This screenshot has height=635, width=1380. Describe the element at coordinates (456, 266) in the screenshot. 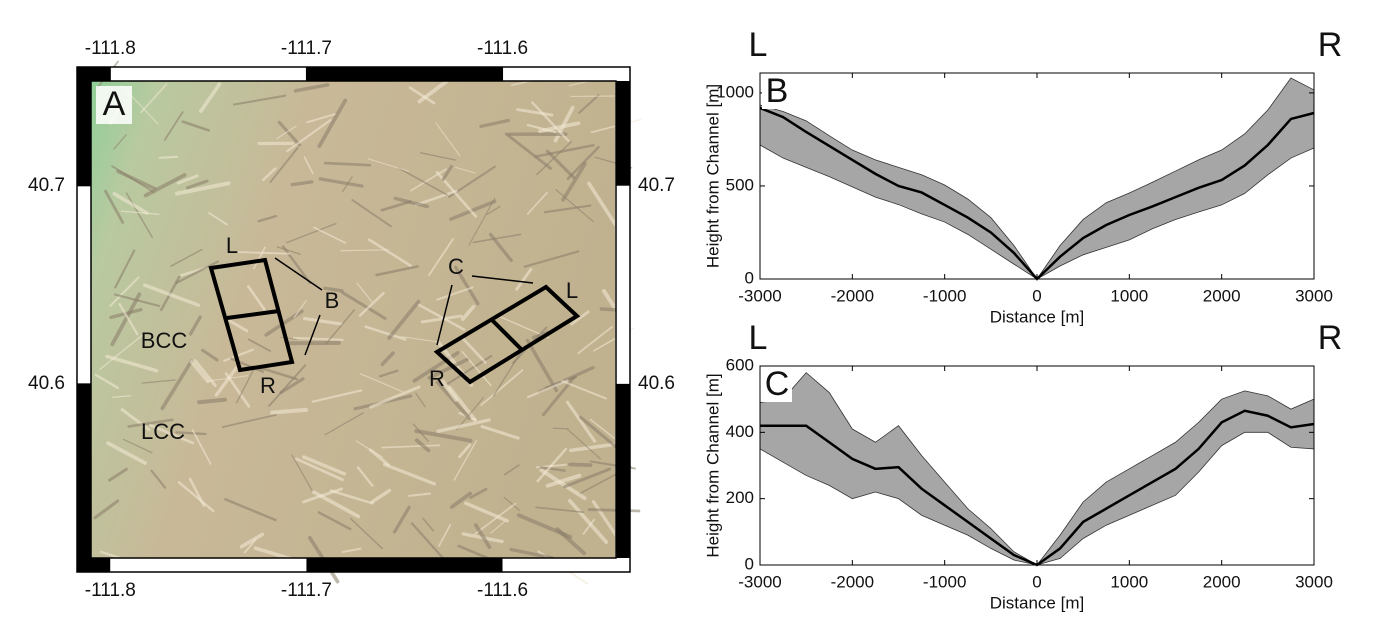

I see `annotation: C` at that location.